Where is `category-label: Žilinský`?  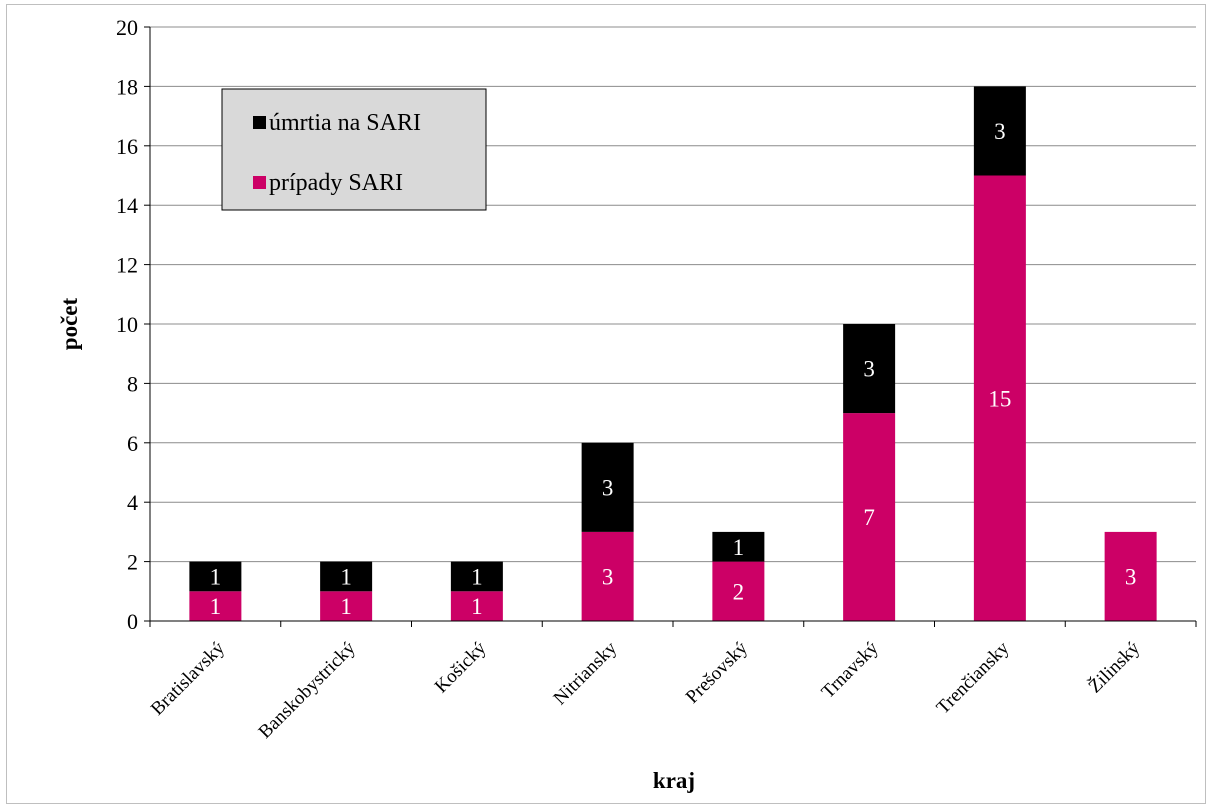 category-label: Žilinský is located at coordinates (1114, 667).